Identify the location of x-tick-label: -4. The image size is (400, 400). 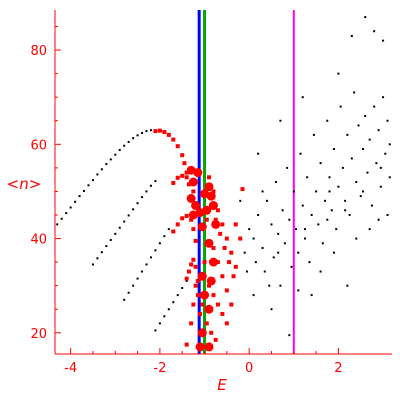
(70, 368).